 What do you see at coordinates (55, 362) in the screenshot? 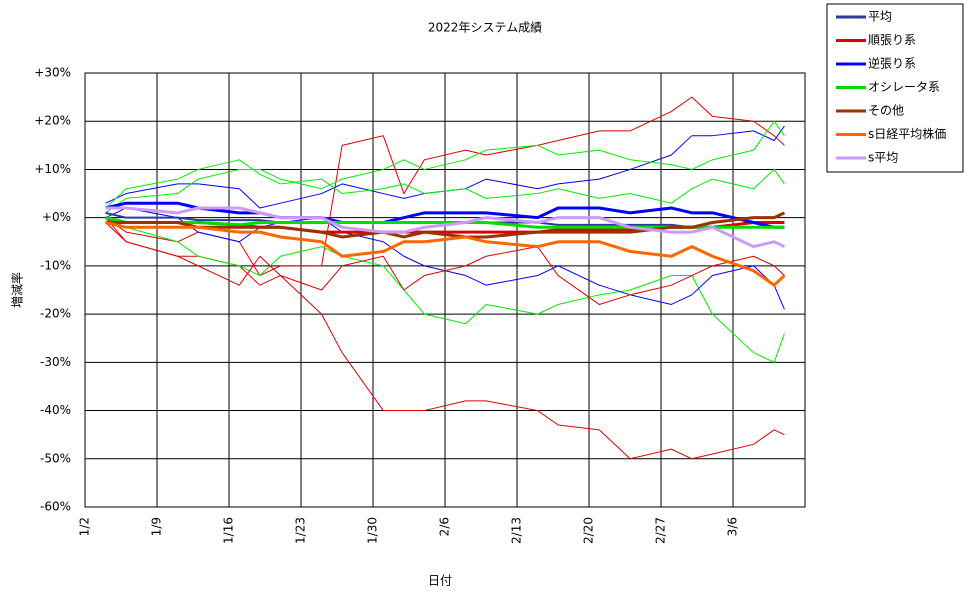
I see `y-tick-label: -30%` at bounding box center [55, 362].